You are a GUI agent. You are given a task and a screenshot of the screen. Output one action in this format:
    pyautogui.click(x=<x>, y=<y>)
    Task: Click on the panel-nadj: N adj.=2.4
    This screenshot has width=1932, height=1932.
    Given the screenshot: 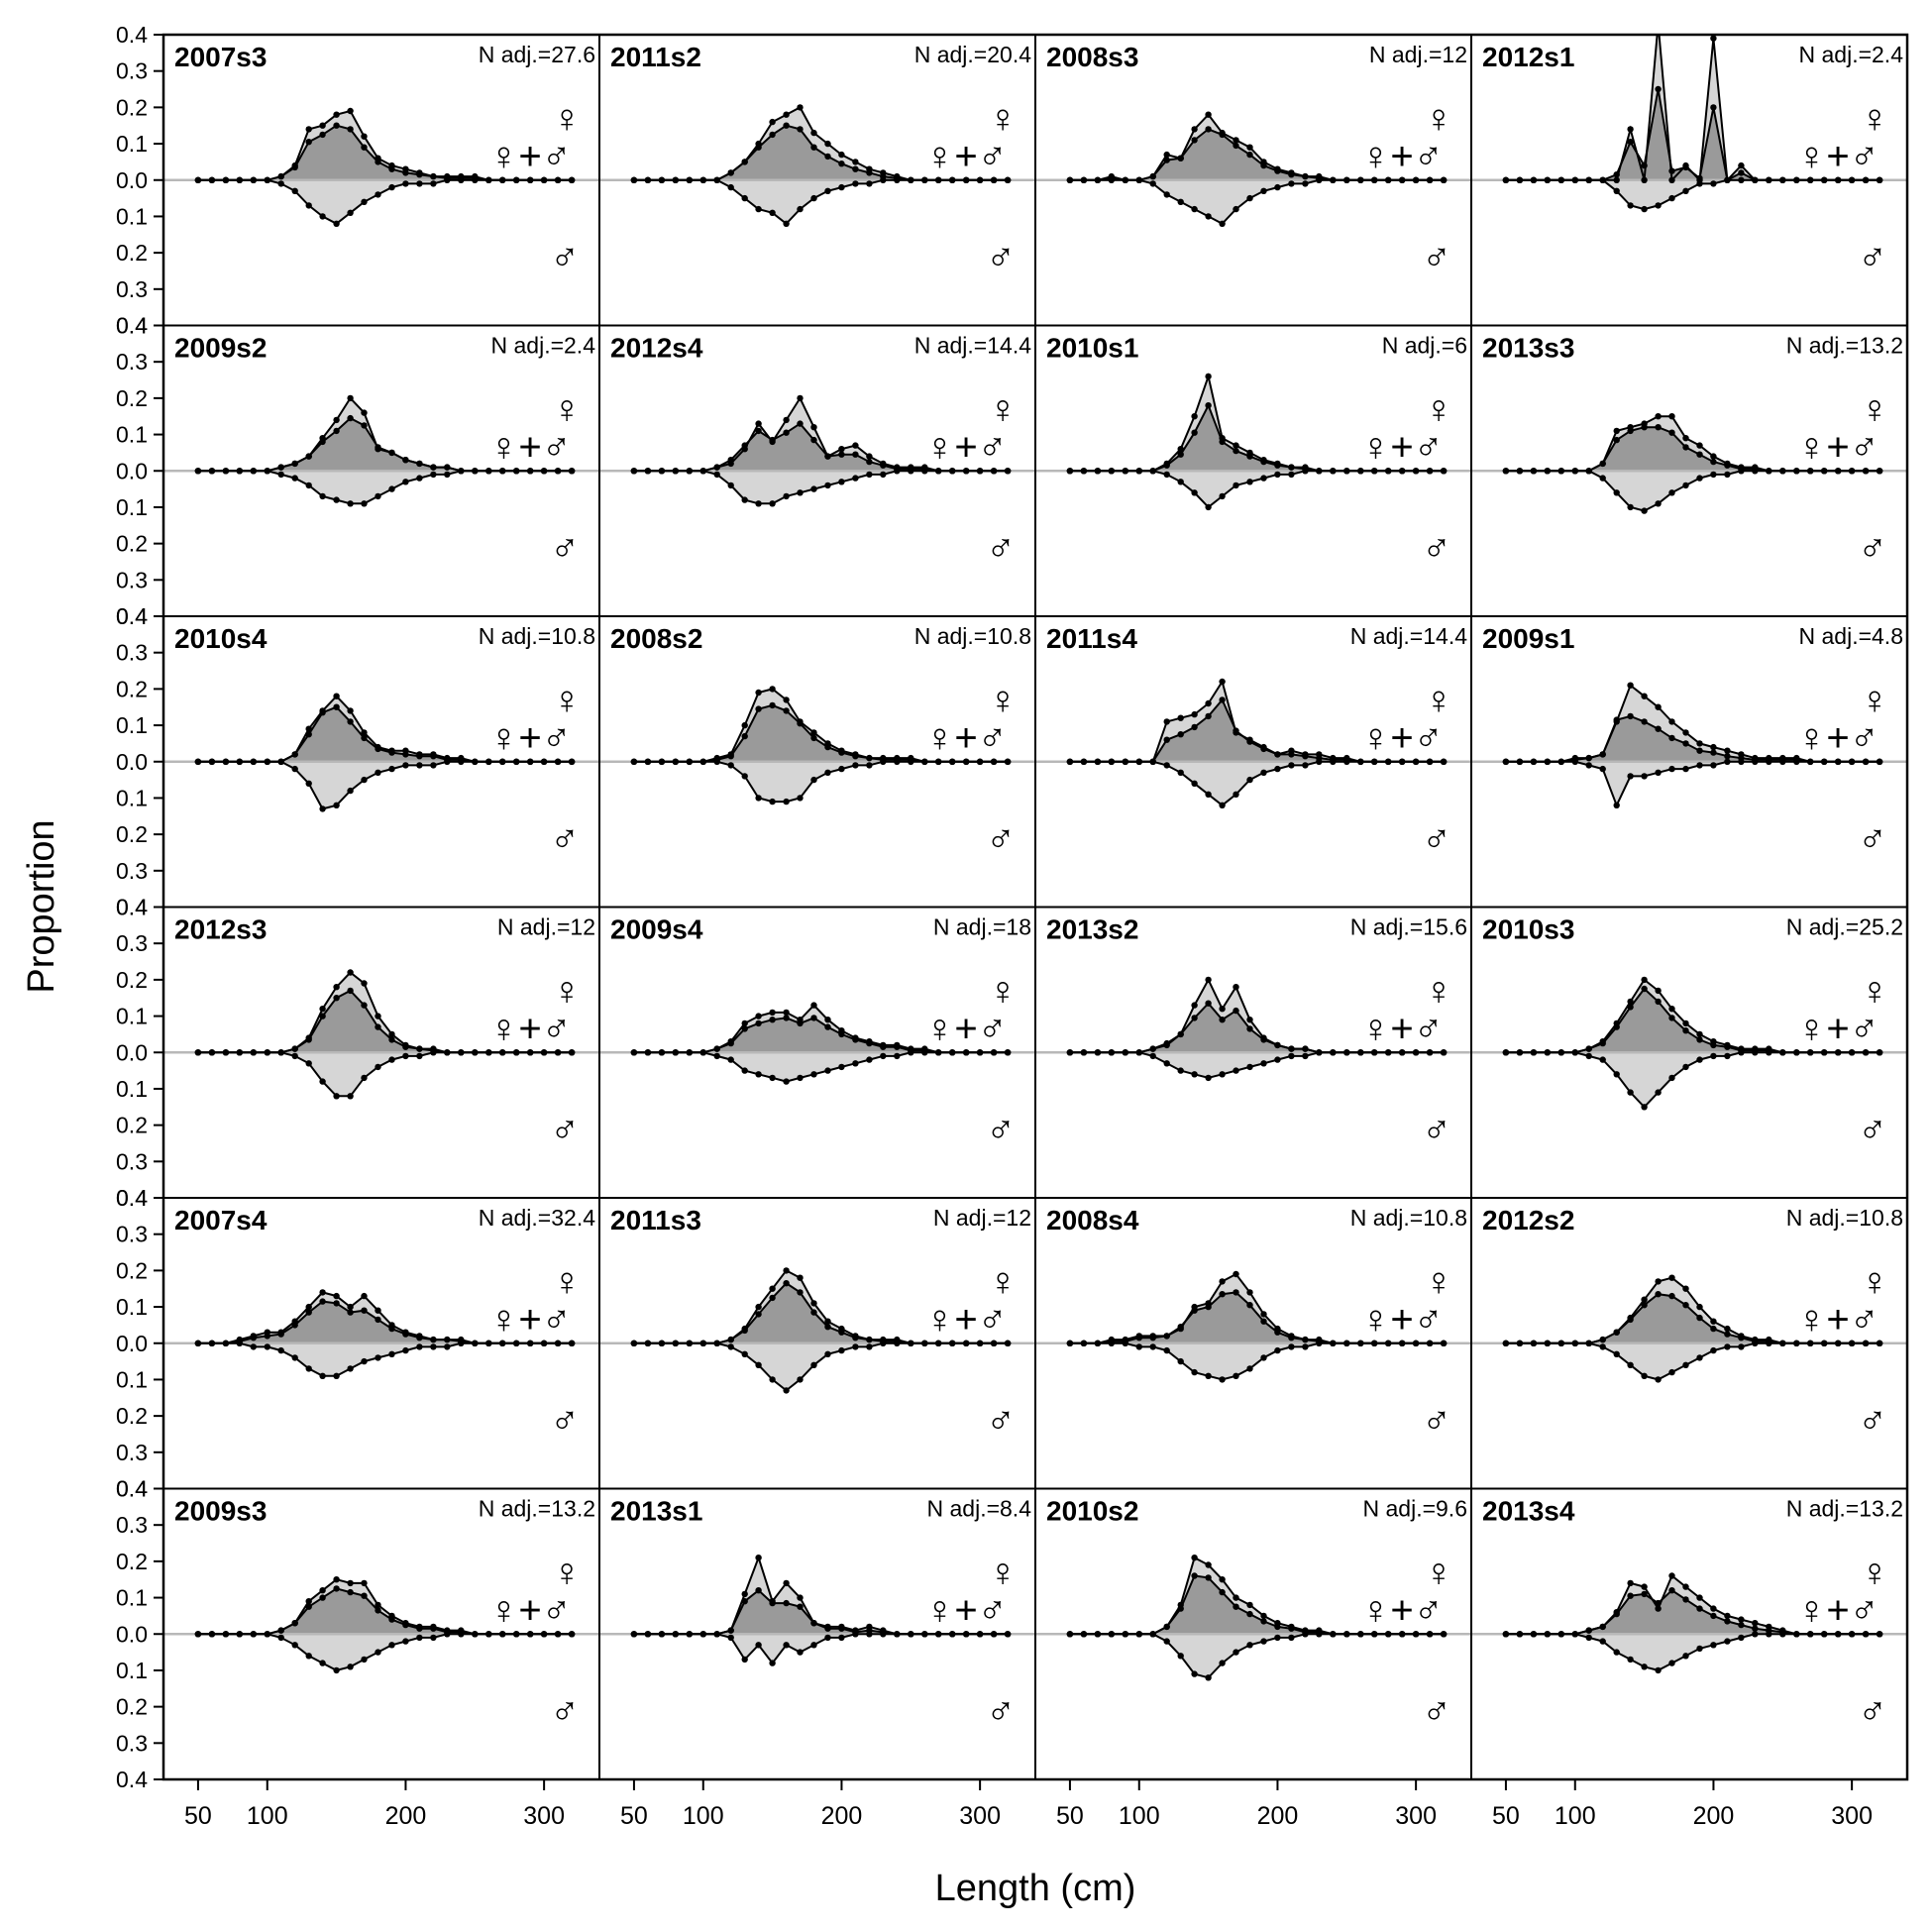 What is the action you would take?
    pyautogui.click(x=544, y=346)
    